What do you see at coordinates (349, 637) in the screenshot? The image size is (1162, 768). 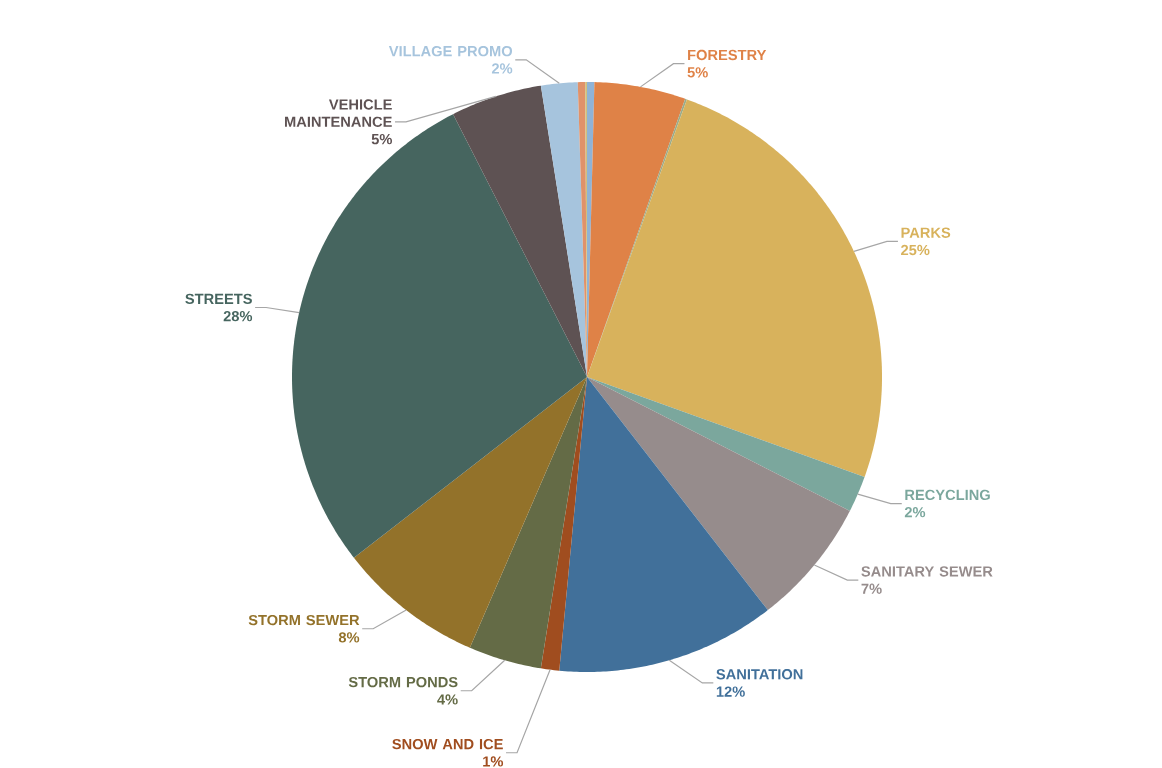 I see `data-label: 8%` at bounding box center [349, 637].